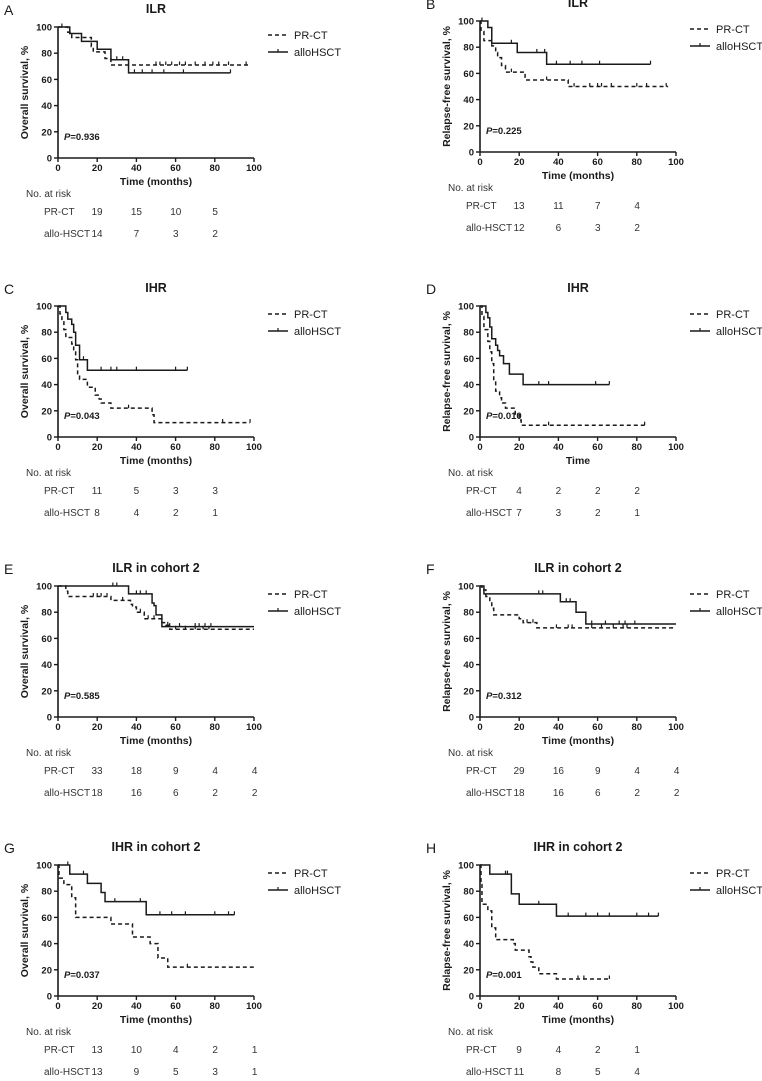 The image size is (762, 1081). What do you see at coordinates (84, 975) in the screenshot?
I see `p-value-number: =0.037` at bounding box center [84, 975].